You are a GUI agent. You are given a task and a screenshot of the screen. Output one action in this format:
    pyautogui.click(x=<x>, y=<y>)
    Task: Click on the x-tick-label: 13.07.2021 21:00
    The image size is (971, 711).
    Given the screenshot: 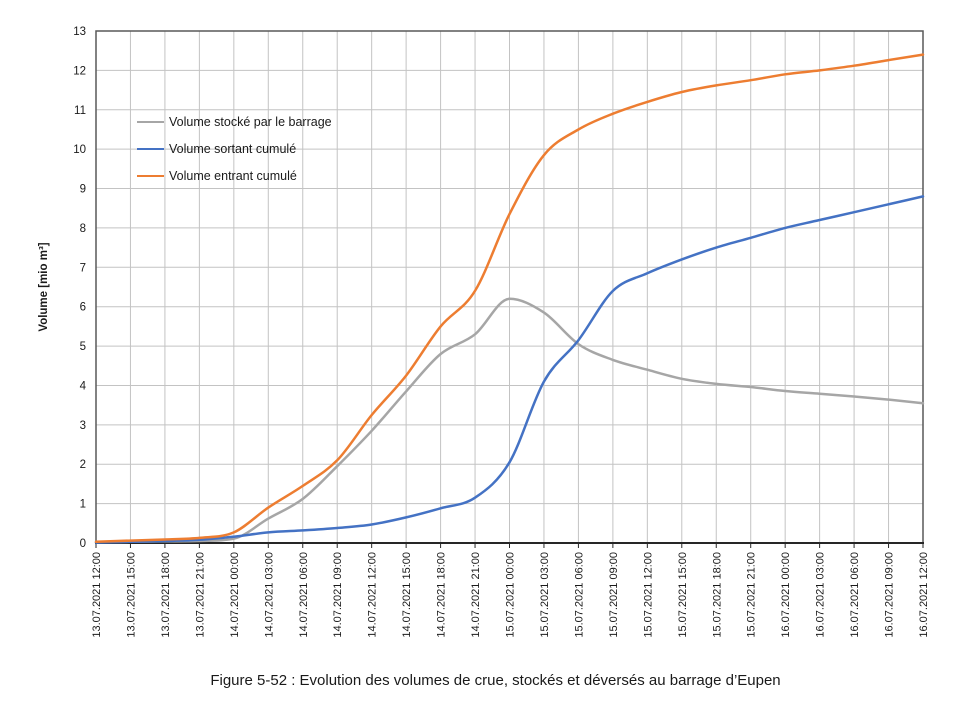 What is the action you would take?
    pyautogui.click(x=200, y=595)
    